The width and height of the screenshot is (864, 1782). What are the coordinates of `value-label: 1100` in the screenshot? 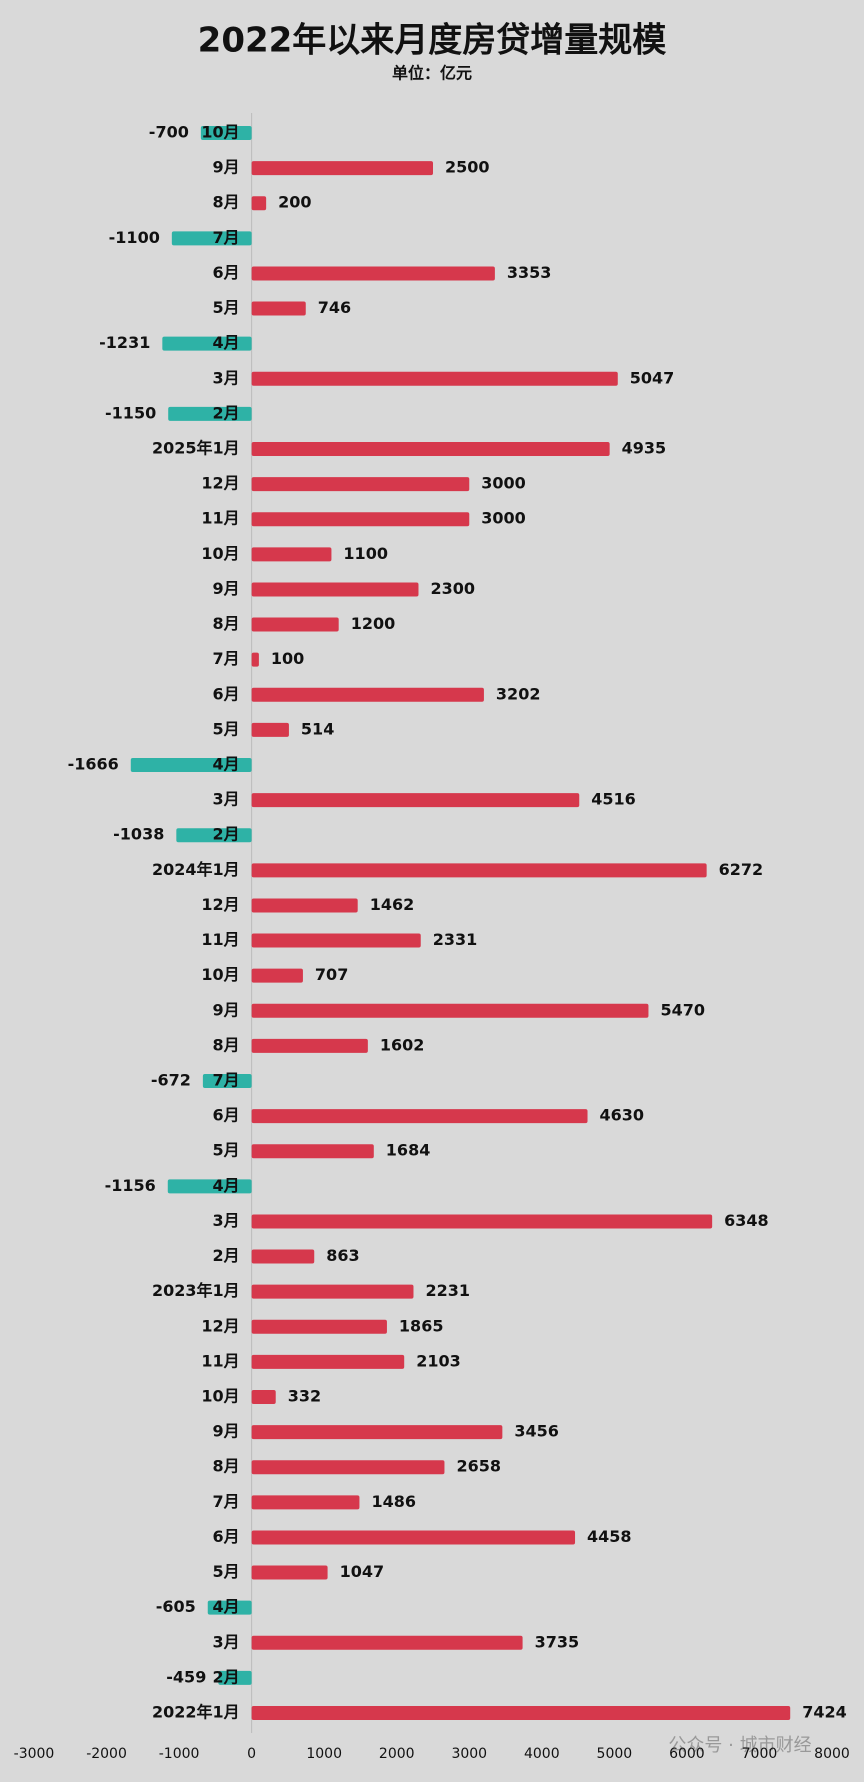 It's located at (365, 553).